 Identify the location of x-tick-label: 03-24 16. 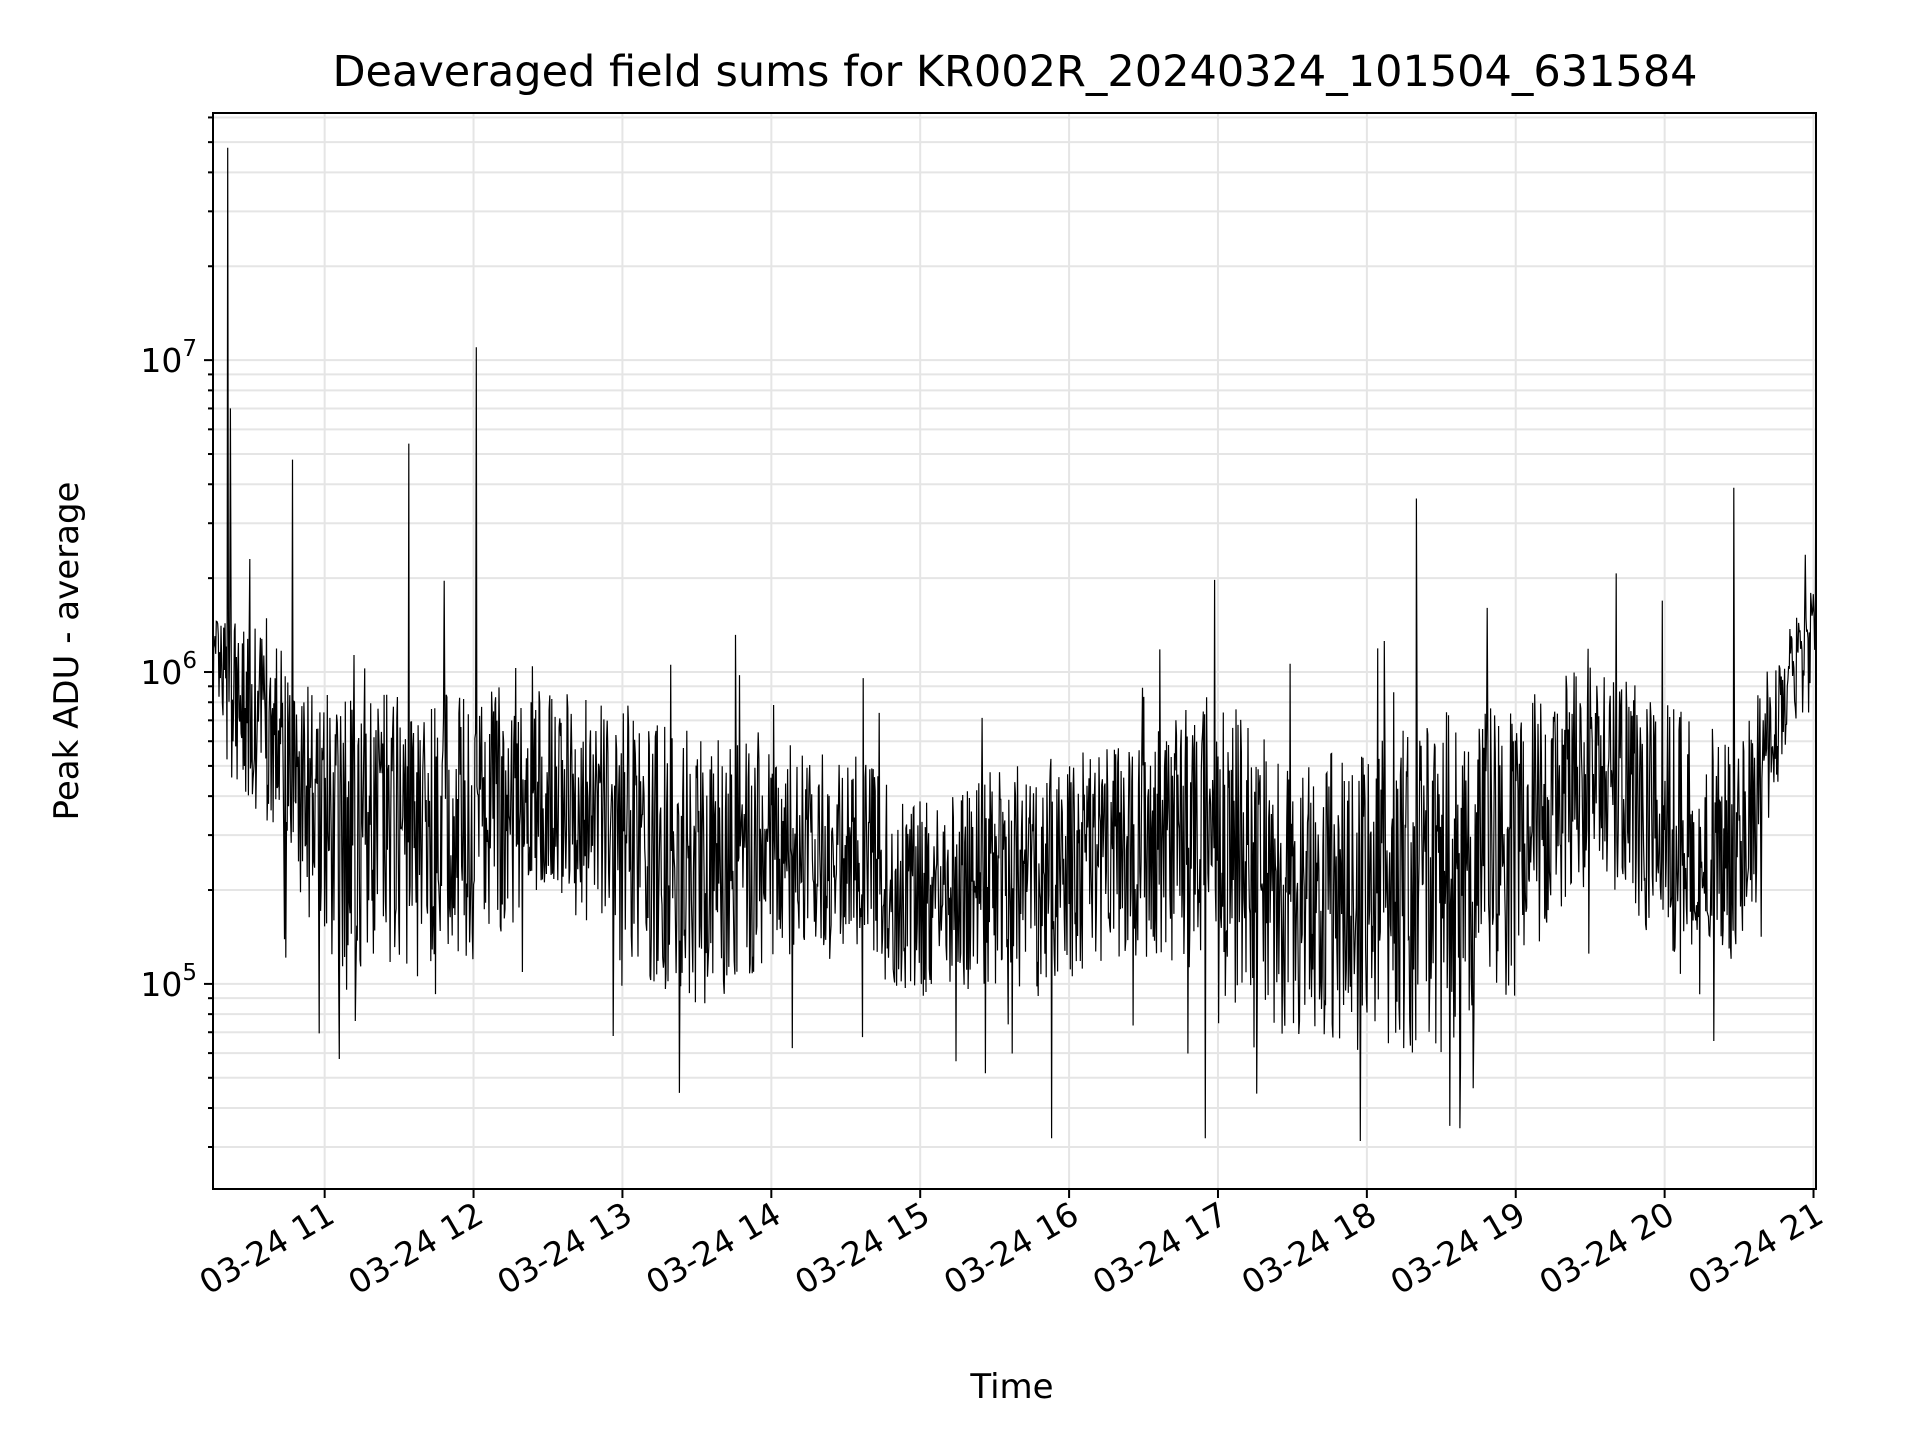
(1011, 1248).